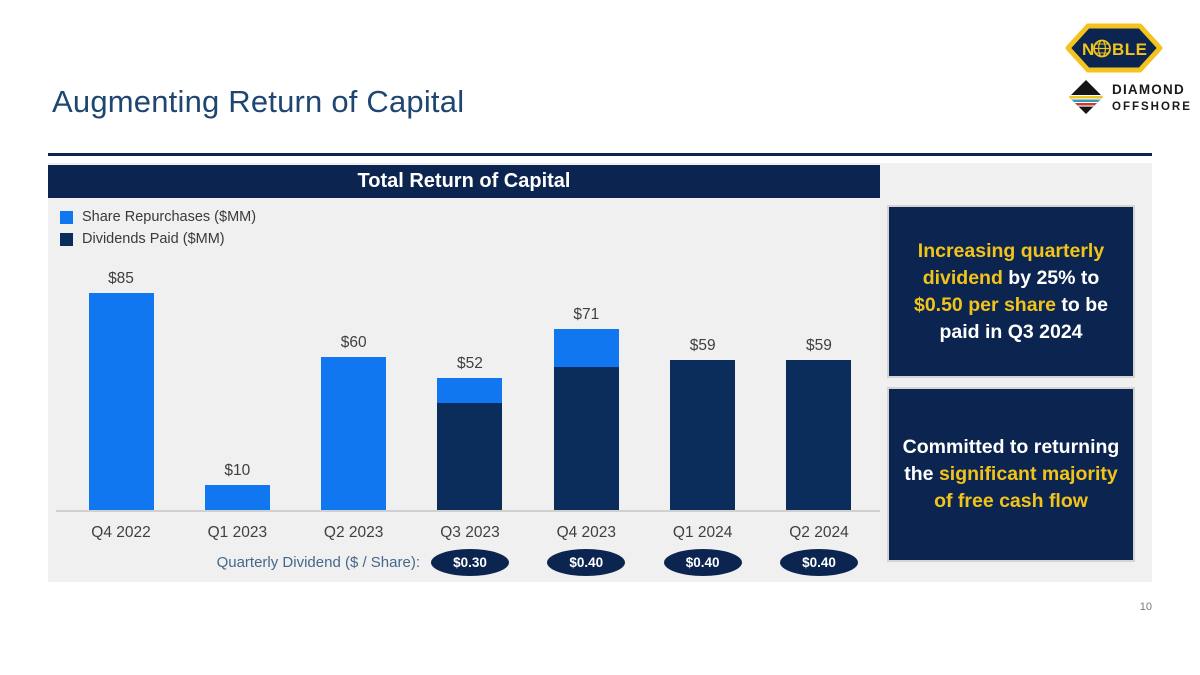 The height and width of the screenshot is (675, 1200). What do you see at coordinates (469, 562) in the screenshot?
I see `dividend-oval-q3-2023: $0.30` at bounding box center [469, 562].